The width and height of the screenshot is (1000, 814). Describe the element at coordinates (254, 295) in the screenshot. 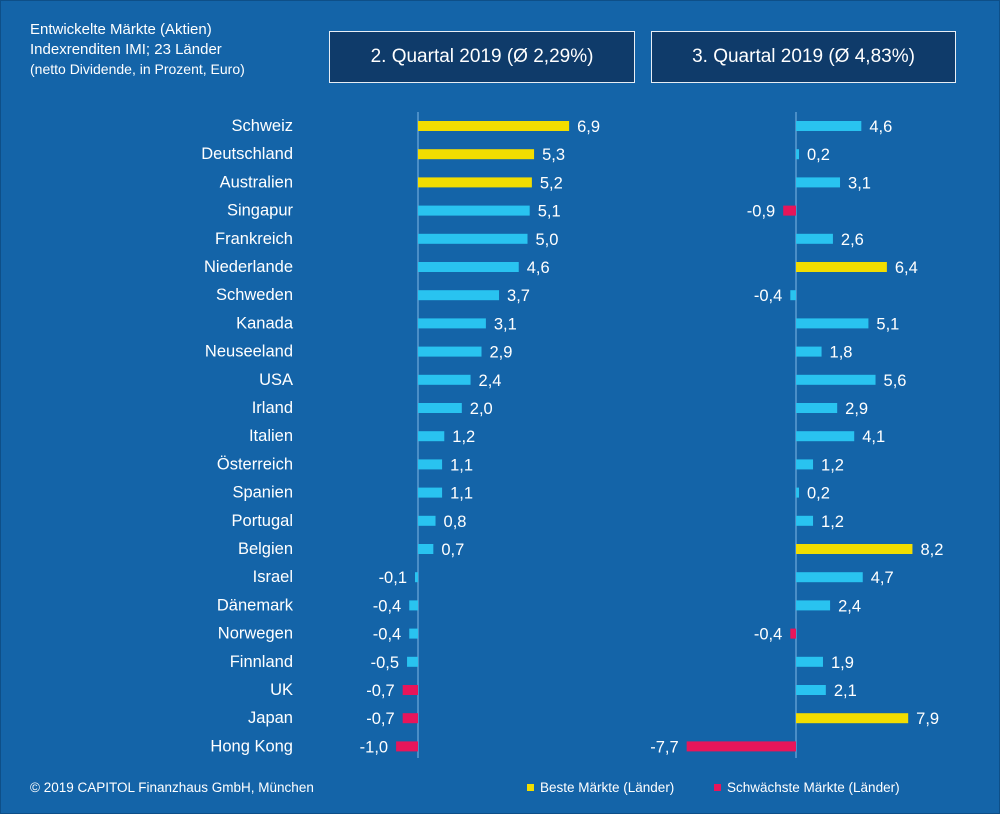

I see `category-label: Schweden` at that location.